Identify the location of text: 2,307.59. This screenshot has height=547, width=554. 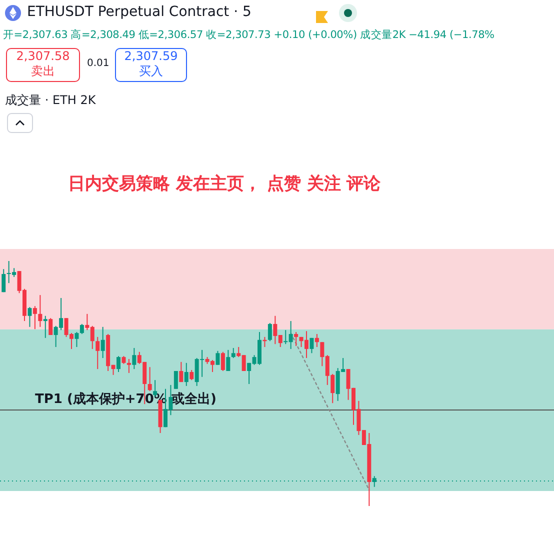
(151, 56).